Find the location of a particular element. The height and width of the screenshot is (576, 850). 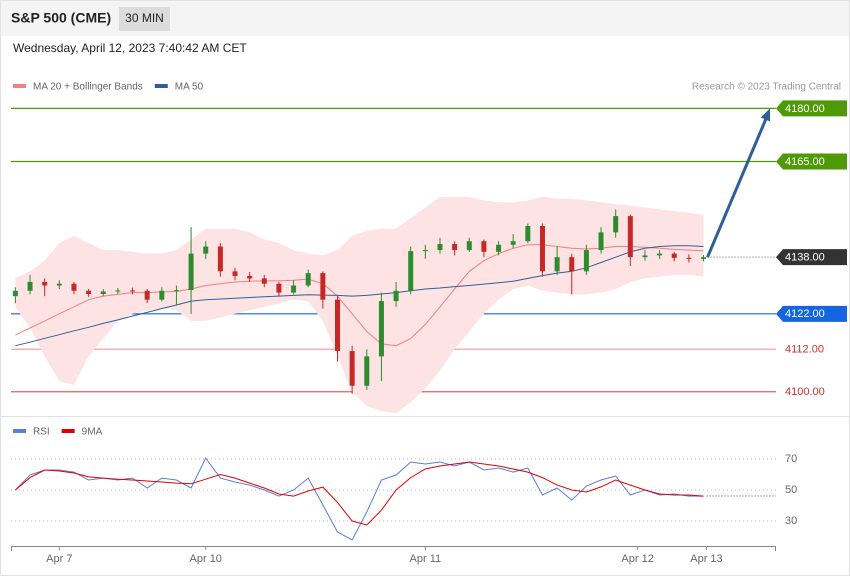

legend-label: 9MA is located at coordinates (92, 432).